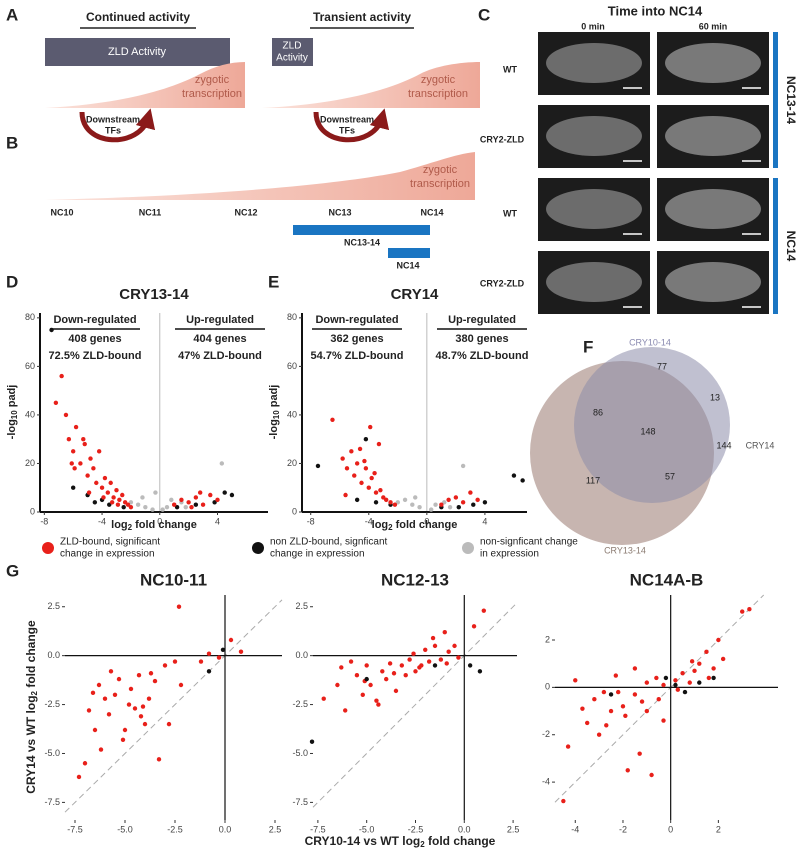 The image size is (800, 856). Describe the element at coordinates (12, 281) in the screenshot. I see `panel-letter: D` at that location.